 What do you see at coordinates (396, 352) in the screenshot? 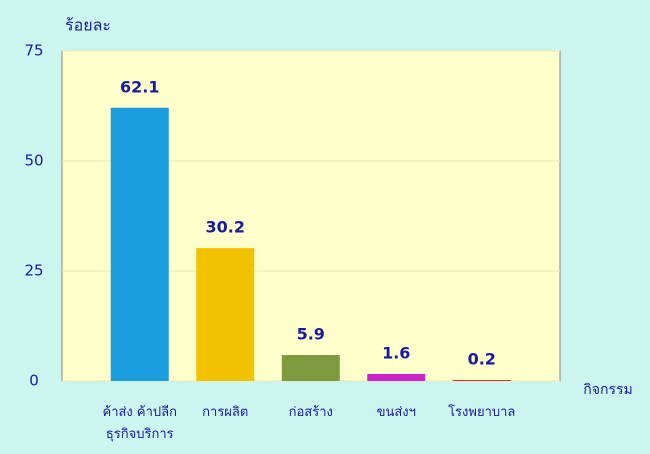
I see `data-label: 1.6` at bounding box center [396, 352].